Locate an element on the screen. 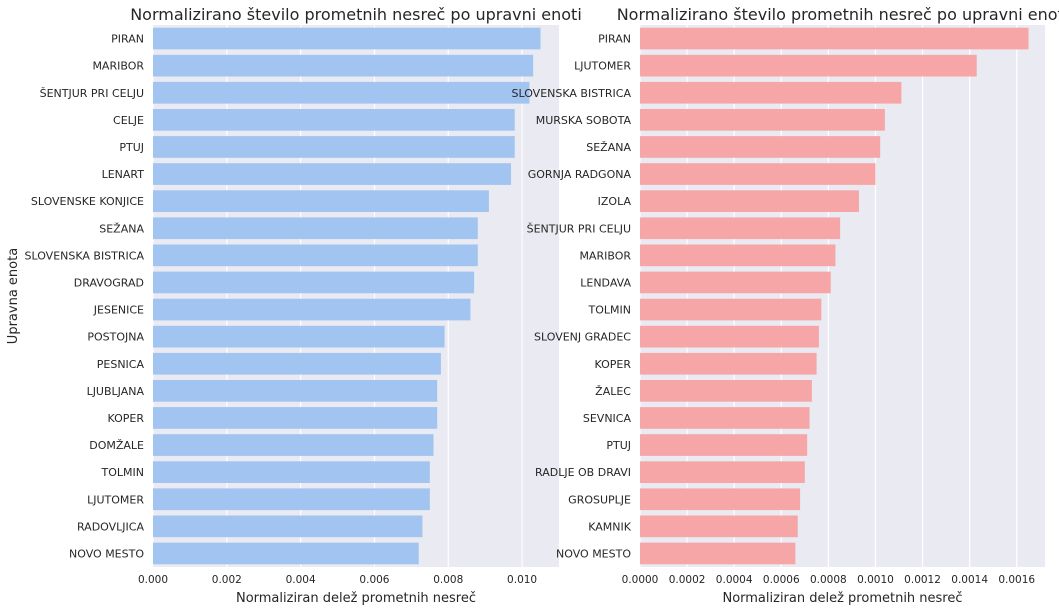 This screenshot has width=1059, height=615. x-tick-label: 0.0004 is located at coordinates (734, 580).